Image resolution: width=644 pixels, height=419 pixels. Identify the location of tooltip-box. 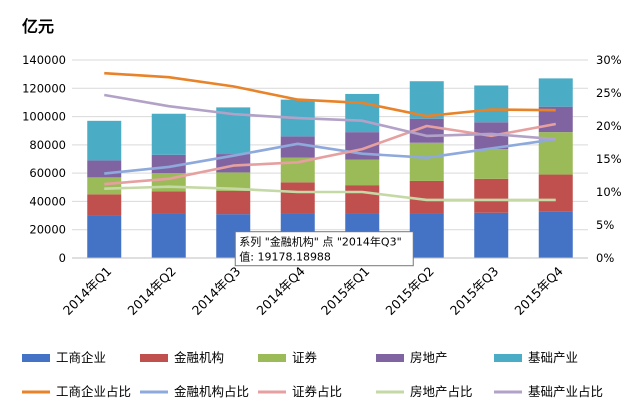
(324, 249).